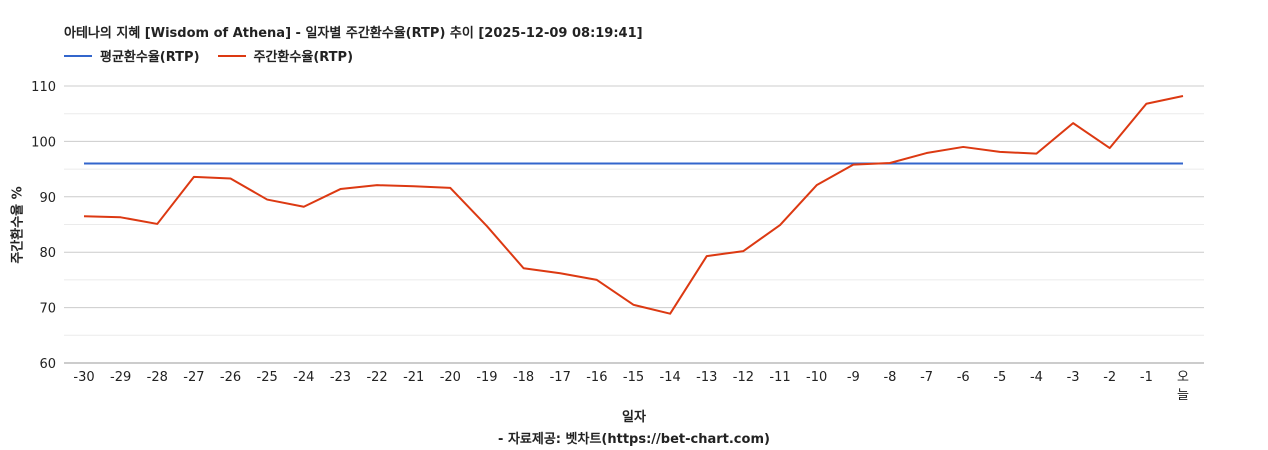 The width and height of the screenshot is (1268, 450). Describe the element at coordinates (743, 377) in the screenshot. I see `x-tick-label: -12` at that location.